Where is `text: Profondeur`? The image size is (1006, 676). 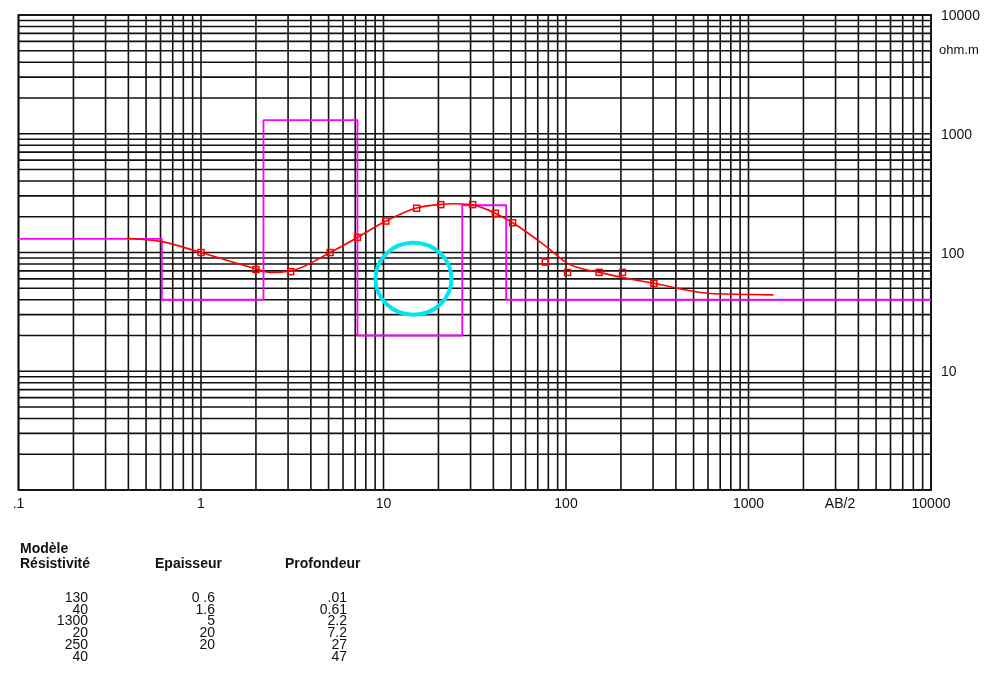 text: Profondeur is located at coordinates (323, 563).